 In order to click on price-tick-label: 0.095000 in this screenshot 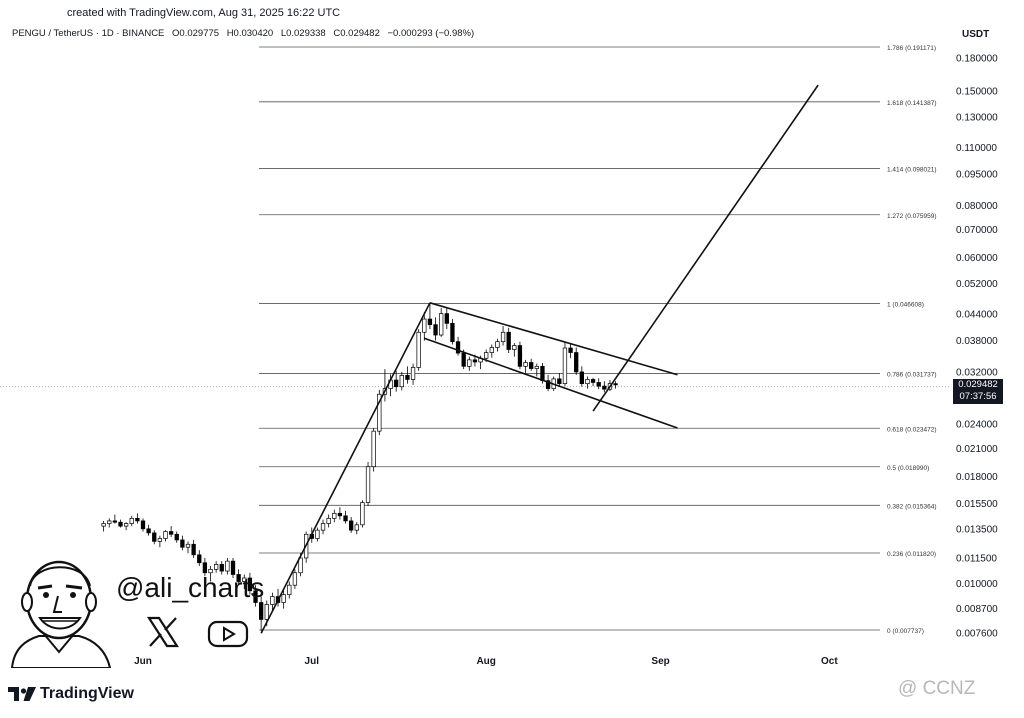, I will do `click(977, 175)`.